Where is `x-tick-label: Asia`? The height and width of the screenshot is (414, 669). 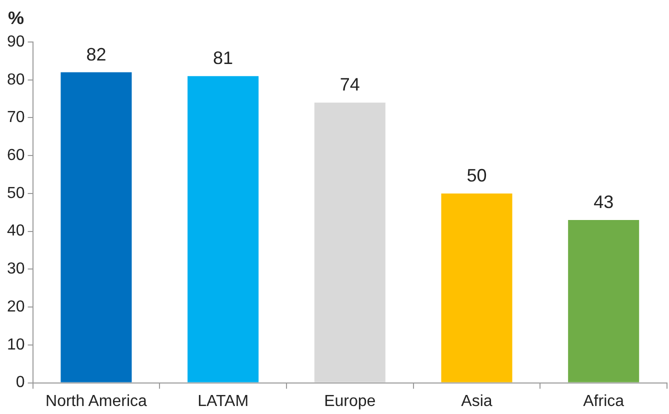
x-tick-label: Asia is located at coordinates (476, 401).